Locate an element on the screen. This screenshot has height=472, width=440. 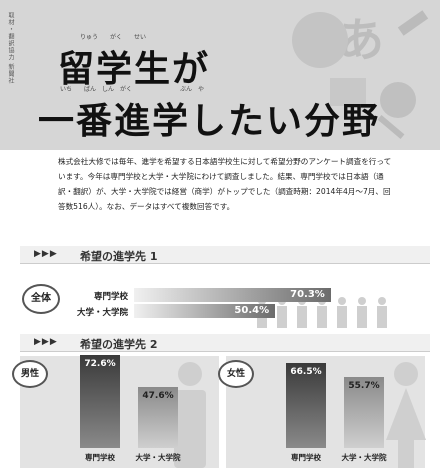
bar-value-label: 72.6% is located at coordinates (100, 364).